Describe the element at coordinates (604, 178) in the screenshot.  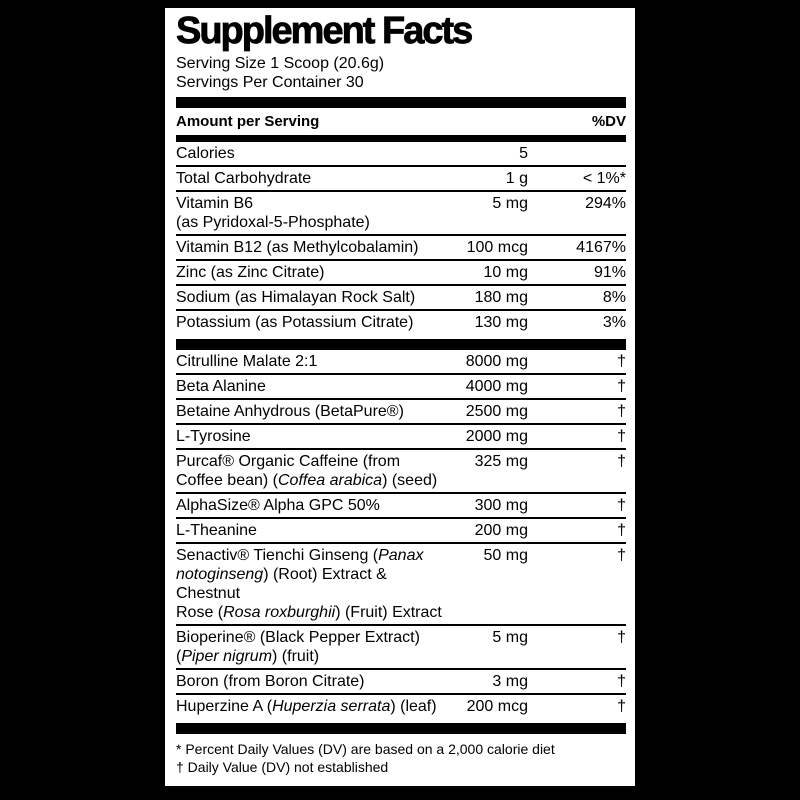
I see `ingredient-dv: < 1%*` at that location.